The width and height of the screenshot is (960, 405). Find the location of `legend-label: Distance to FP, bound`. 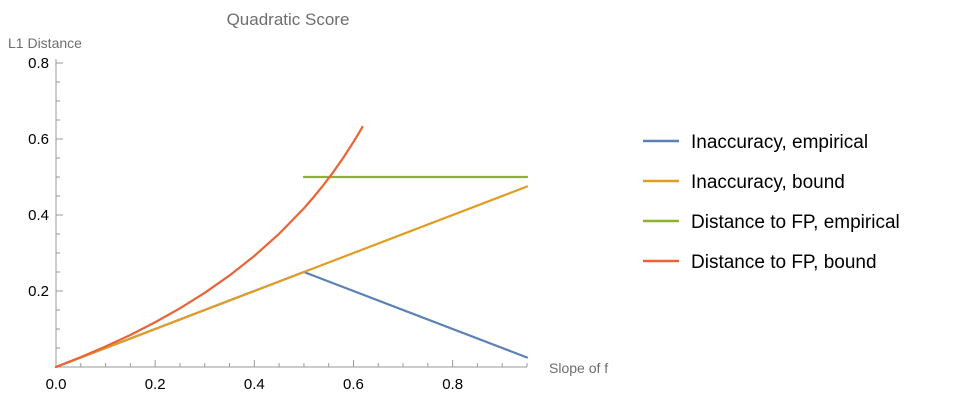

legend-label: Distance to FP, bound is located at coordinates (784, 262).